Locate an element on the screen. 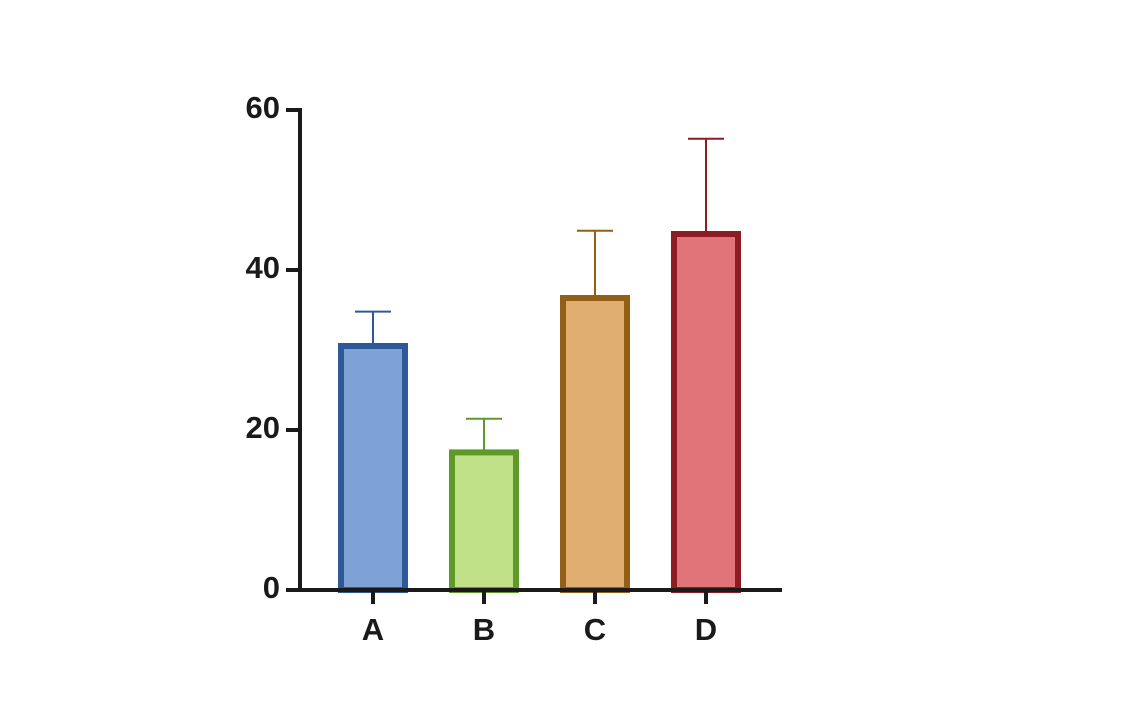  y-tick-label: 60 is located at coordinates (263, 107).